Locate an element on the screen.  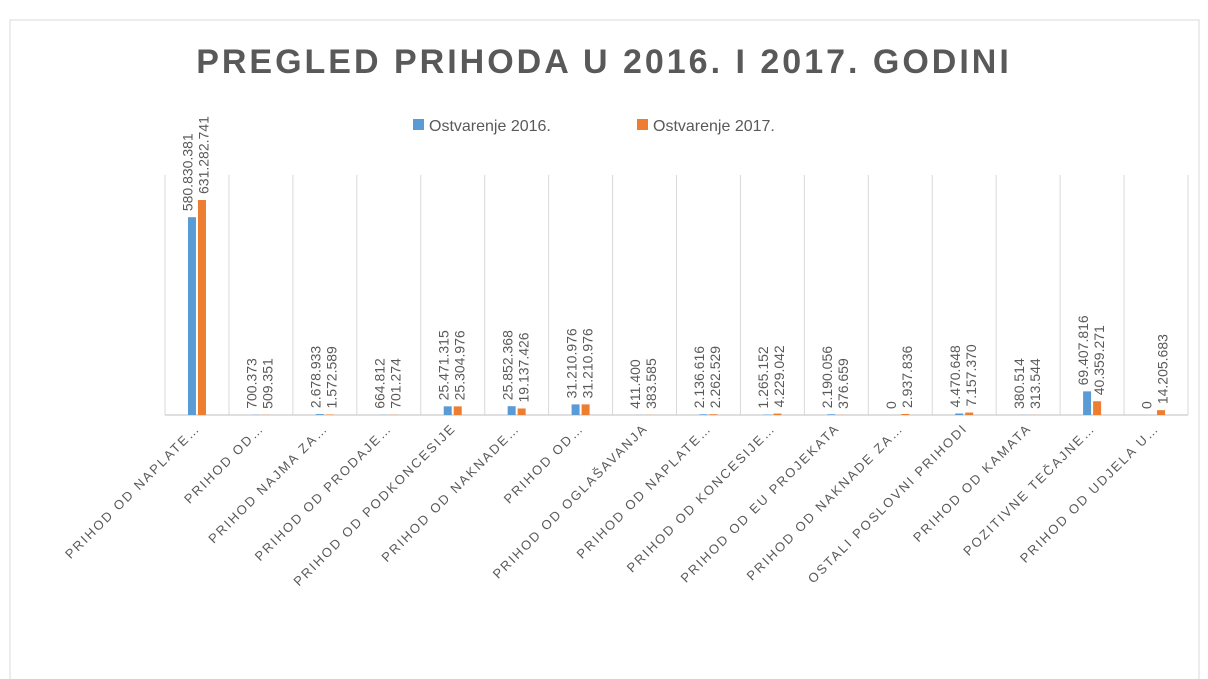
data-label: 700.373 is located at coordinates (252, 383).